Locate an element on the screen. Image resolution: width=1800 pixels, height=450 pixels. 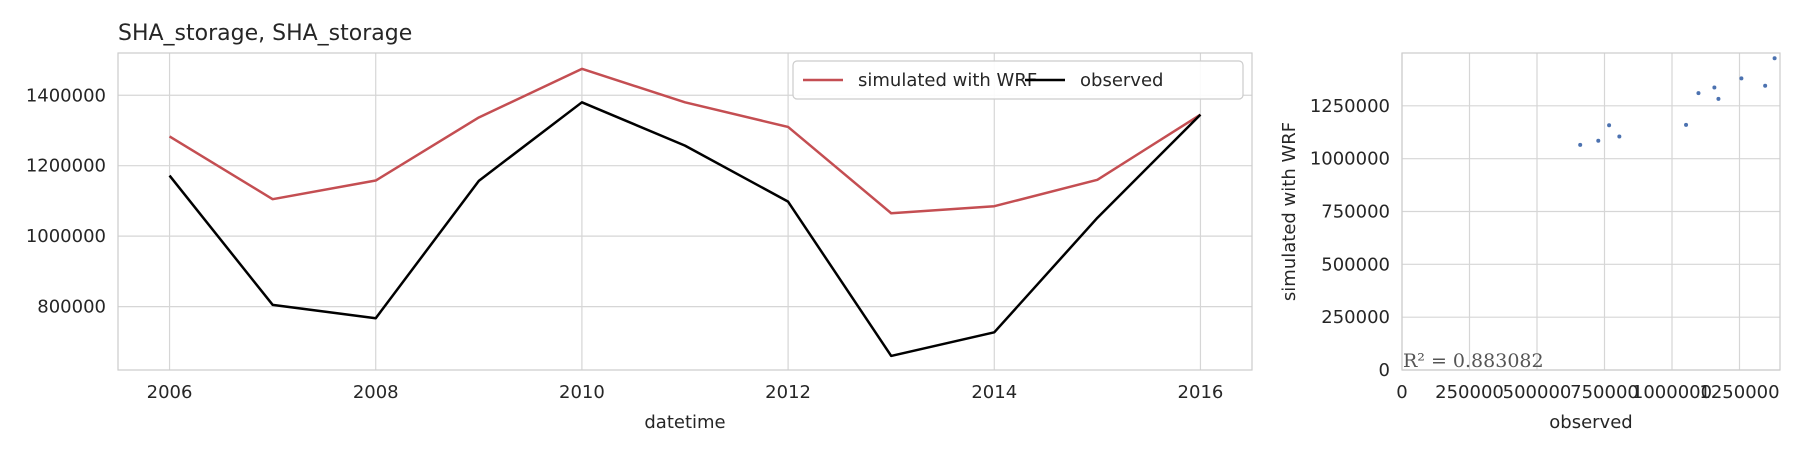
y-tick-label: 0 is located at coordinates (1384, 370).